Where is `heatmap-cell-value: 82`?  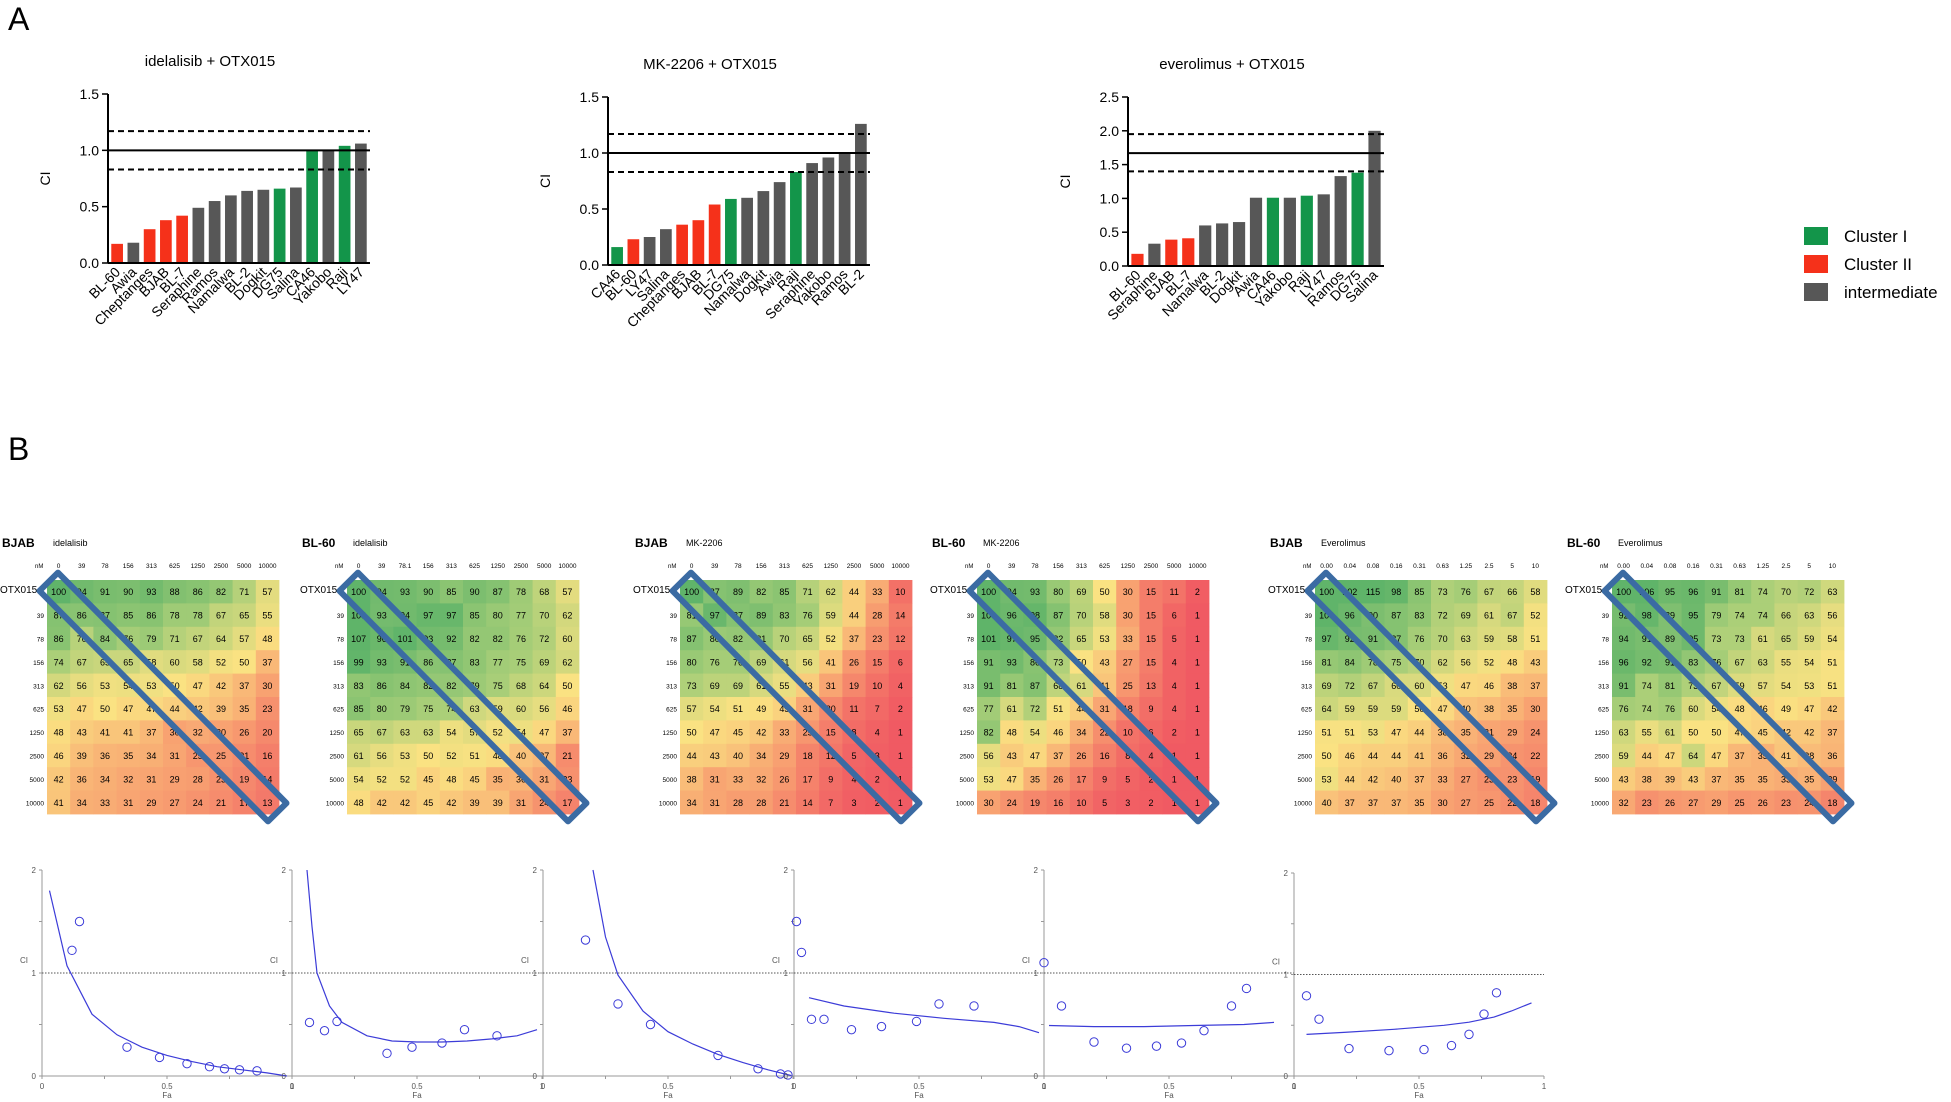 heatmap-cell-value: 82 is located at coordinates (475, 639).